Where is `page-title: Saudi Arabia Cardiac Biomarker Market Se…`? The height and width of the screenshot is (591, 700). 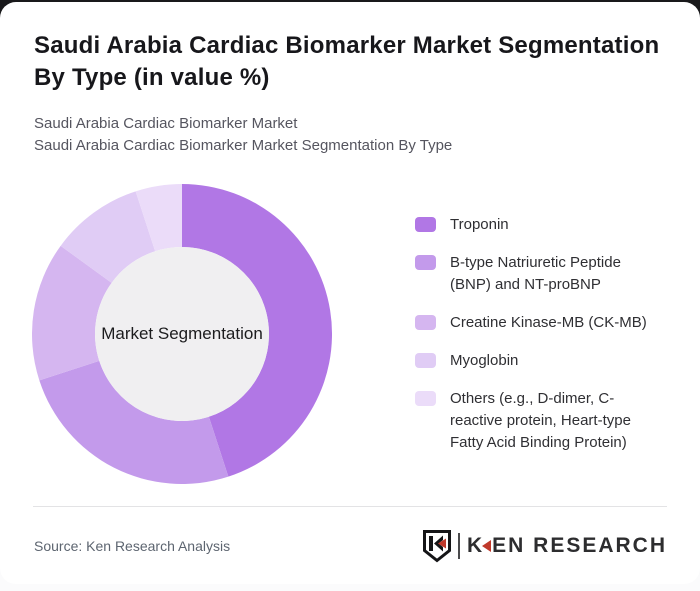 page-title: Saudi Arabia Cardiac Biomarker Market Se… is located at coordinates (346, 62).